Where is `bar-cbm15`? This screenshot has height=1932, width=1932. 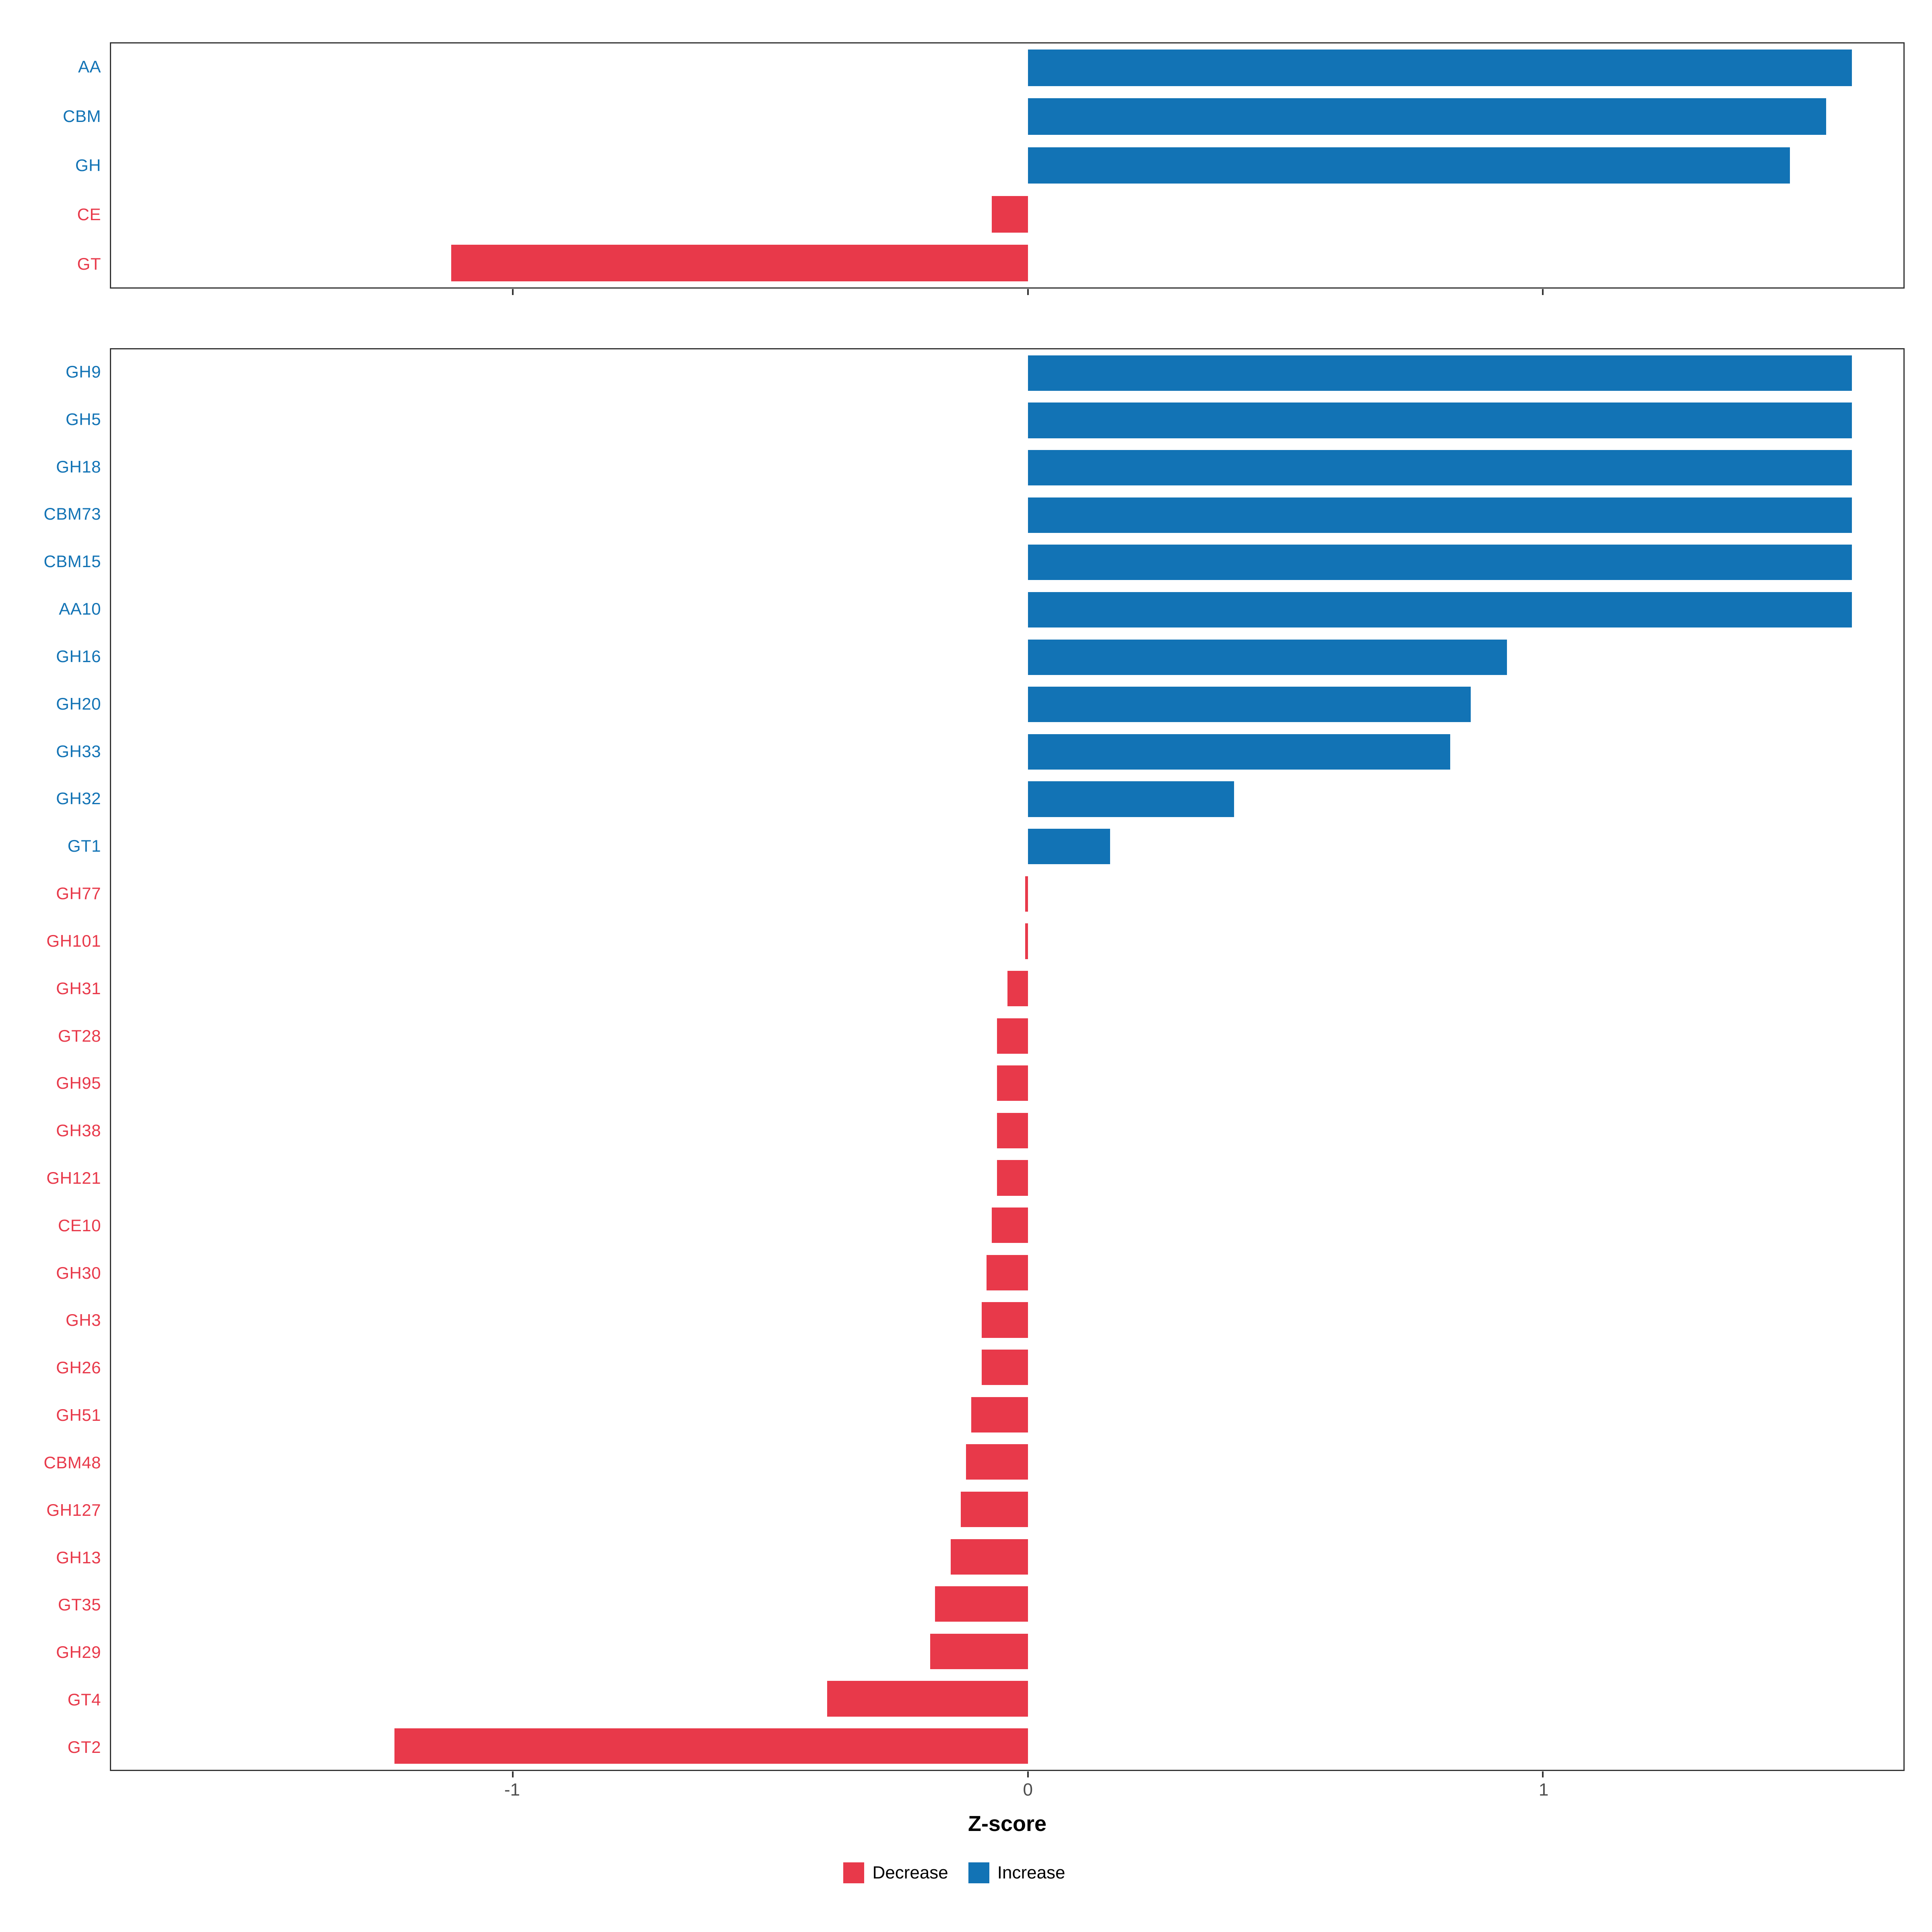
bar-cbm15 is located at coordinates (1440, 562).